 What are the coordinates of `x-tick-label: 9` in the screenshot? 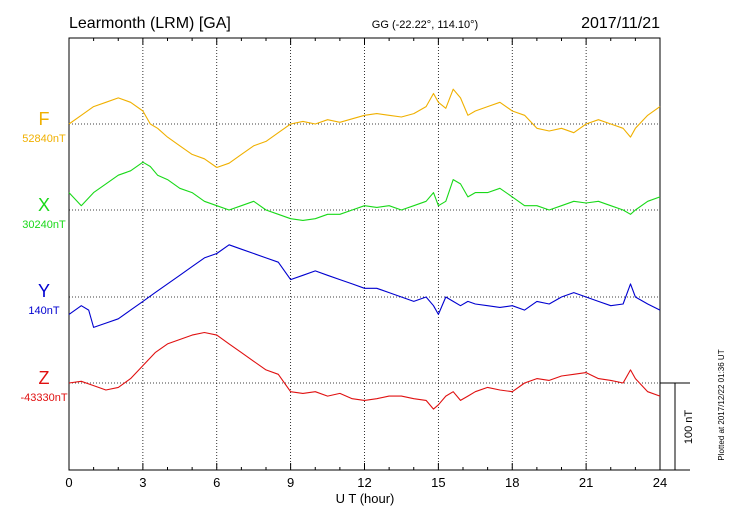 It's located at (290, 482).